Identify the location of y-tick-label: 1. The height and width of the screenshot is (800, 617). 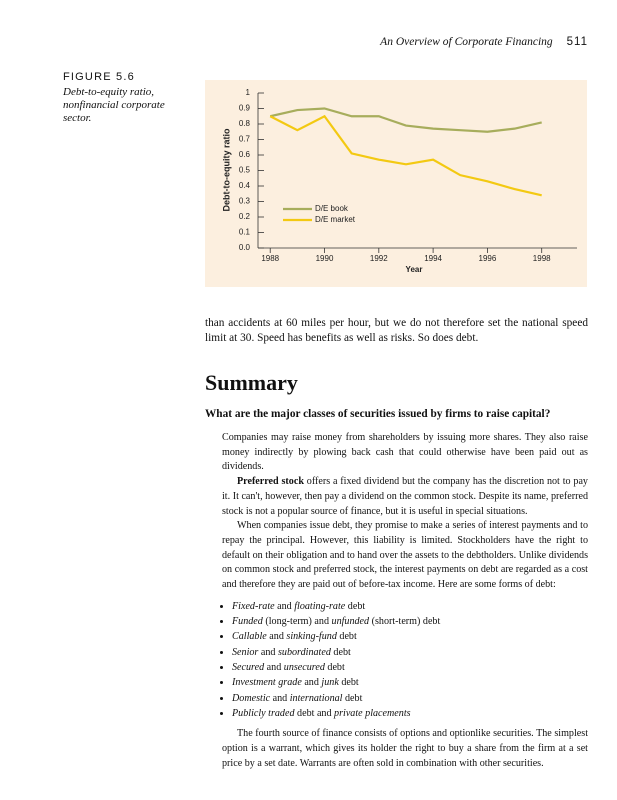
(248, 92).